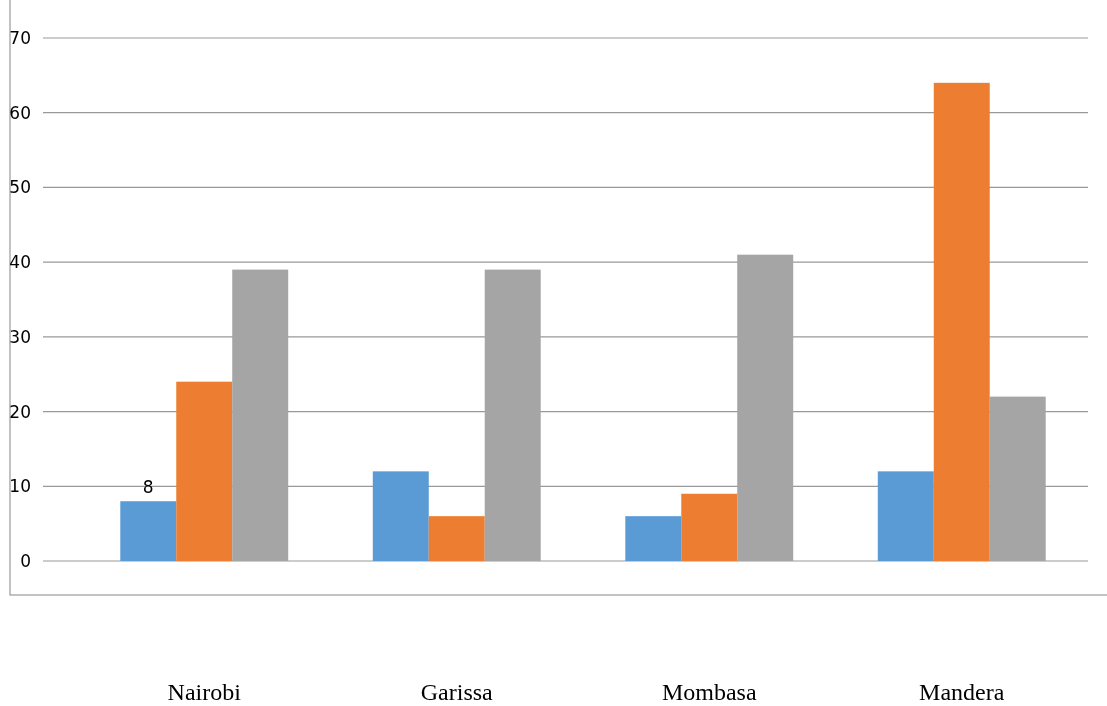 This screenshot has width=1107, height=706. I want to click on y-tick-label: 50, so click(20, 187).